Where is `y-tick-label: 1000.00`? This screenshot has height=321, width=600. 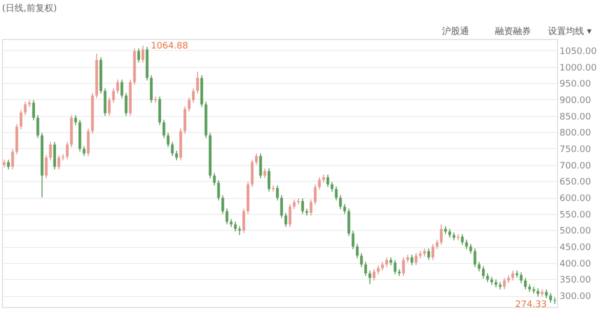
y-tick-label: 1000.00 is located at coordinates (578, 68).